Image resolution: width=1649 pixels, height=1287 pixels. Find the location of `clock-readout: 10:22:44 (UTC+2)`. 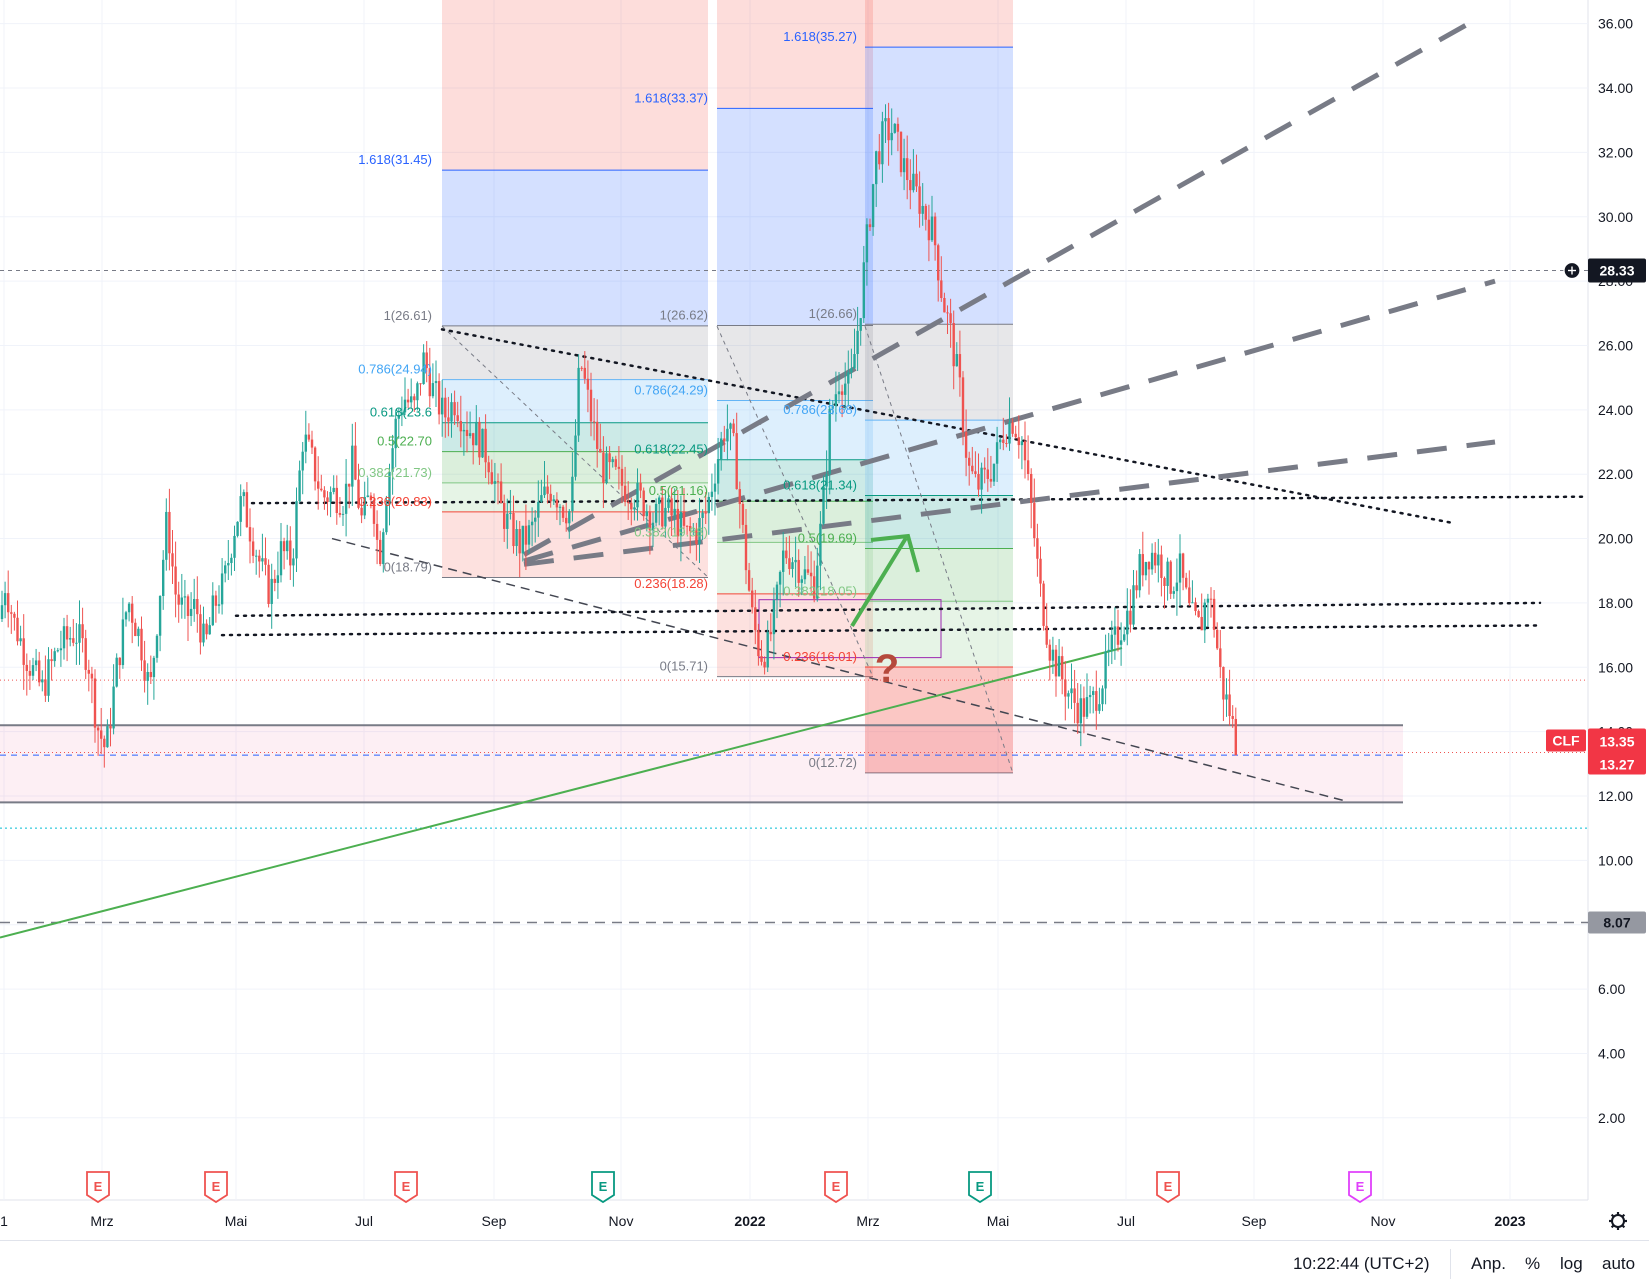

clock-readout: 10:22:44 (UTC+2) is located at coordinates (1361, 1263).